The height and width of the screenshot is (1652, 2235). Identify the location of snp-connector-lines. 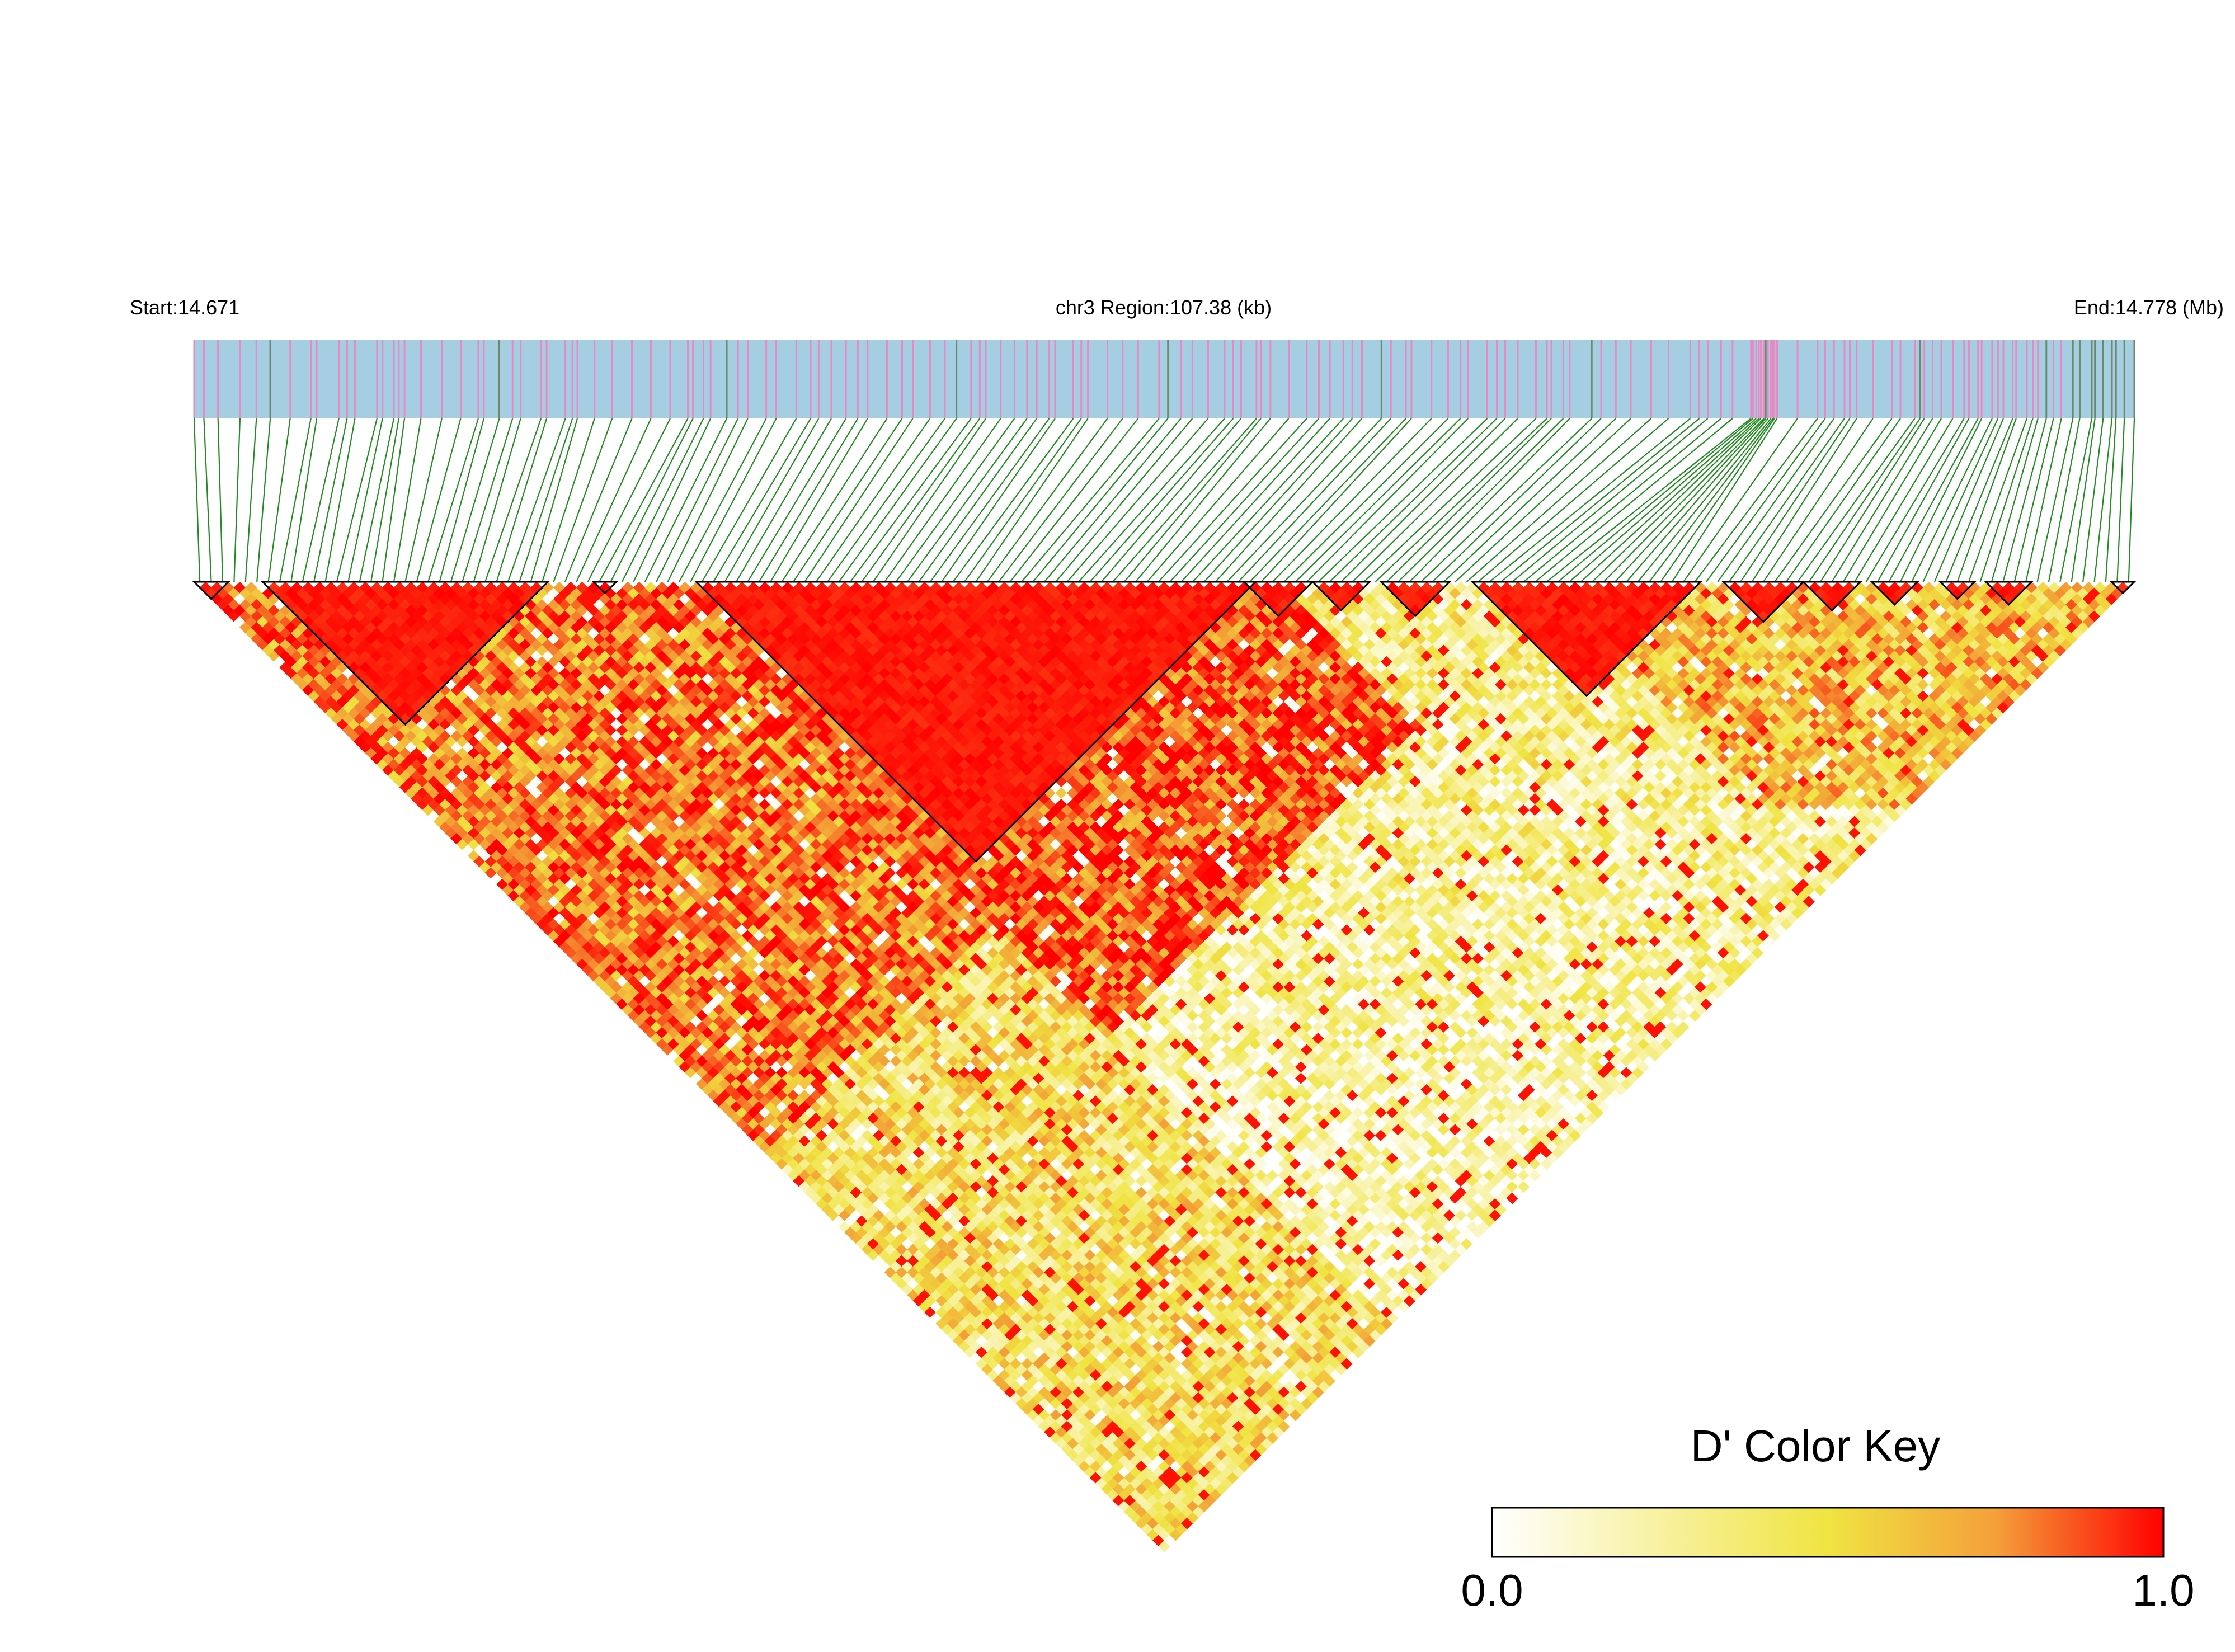
(1164, 500).